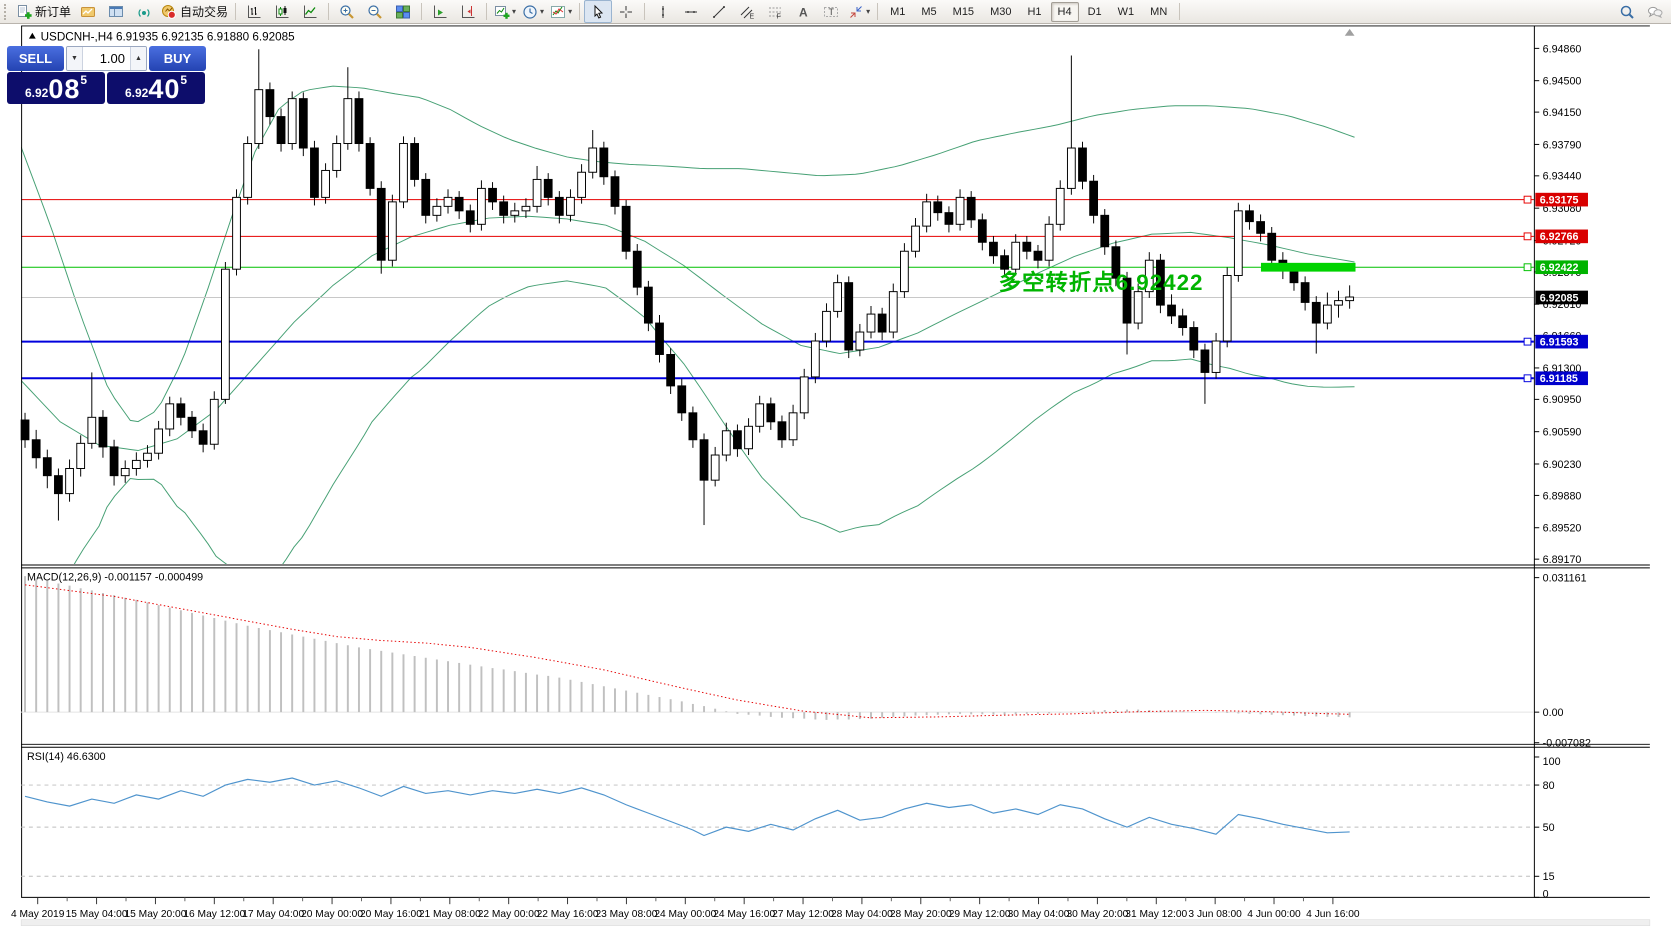  What do you see at coordinates (88, 11) in the screenshot?
I see `market-watch-button` at bounding box center [88, 11].